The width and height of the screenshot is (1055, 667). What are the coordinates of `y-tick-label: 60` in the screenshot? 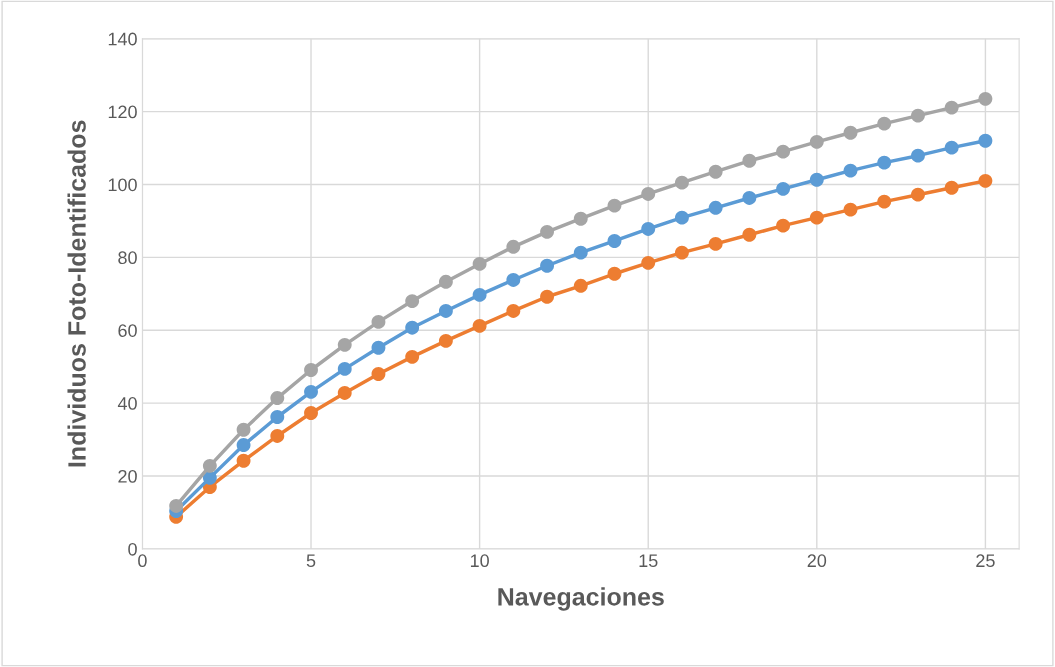 It's located at (127, 330).